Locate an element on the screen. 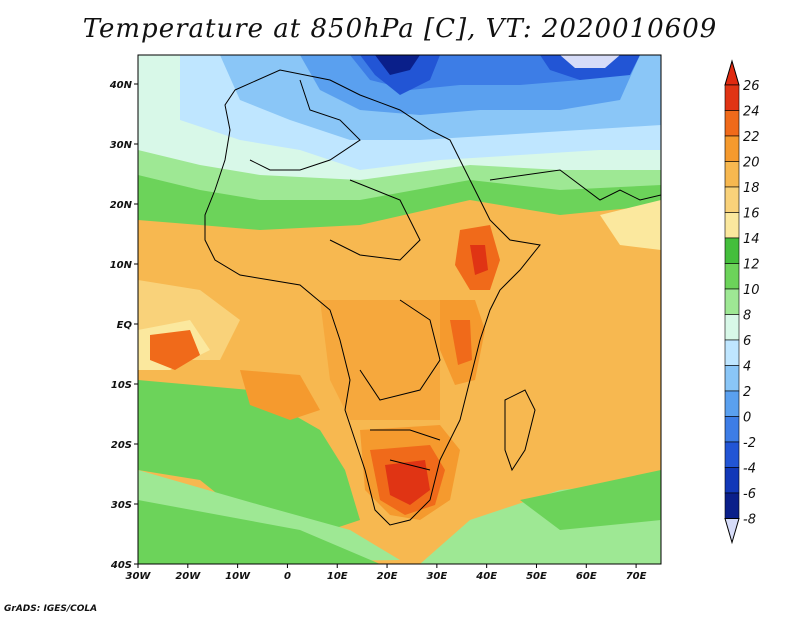 The width and height of the screenshot is (800, 618). lat-label-10S: 10S is located at coordinates (121, 385).